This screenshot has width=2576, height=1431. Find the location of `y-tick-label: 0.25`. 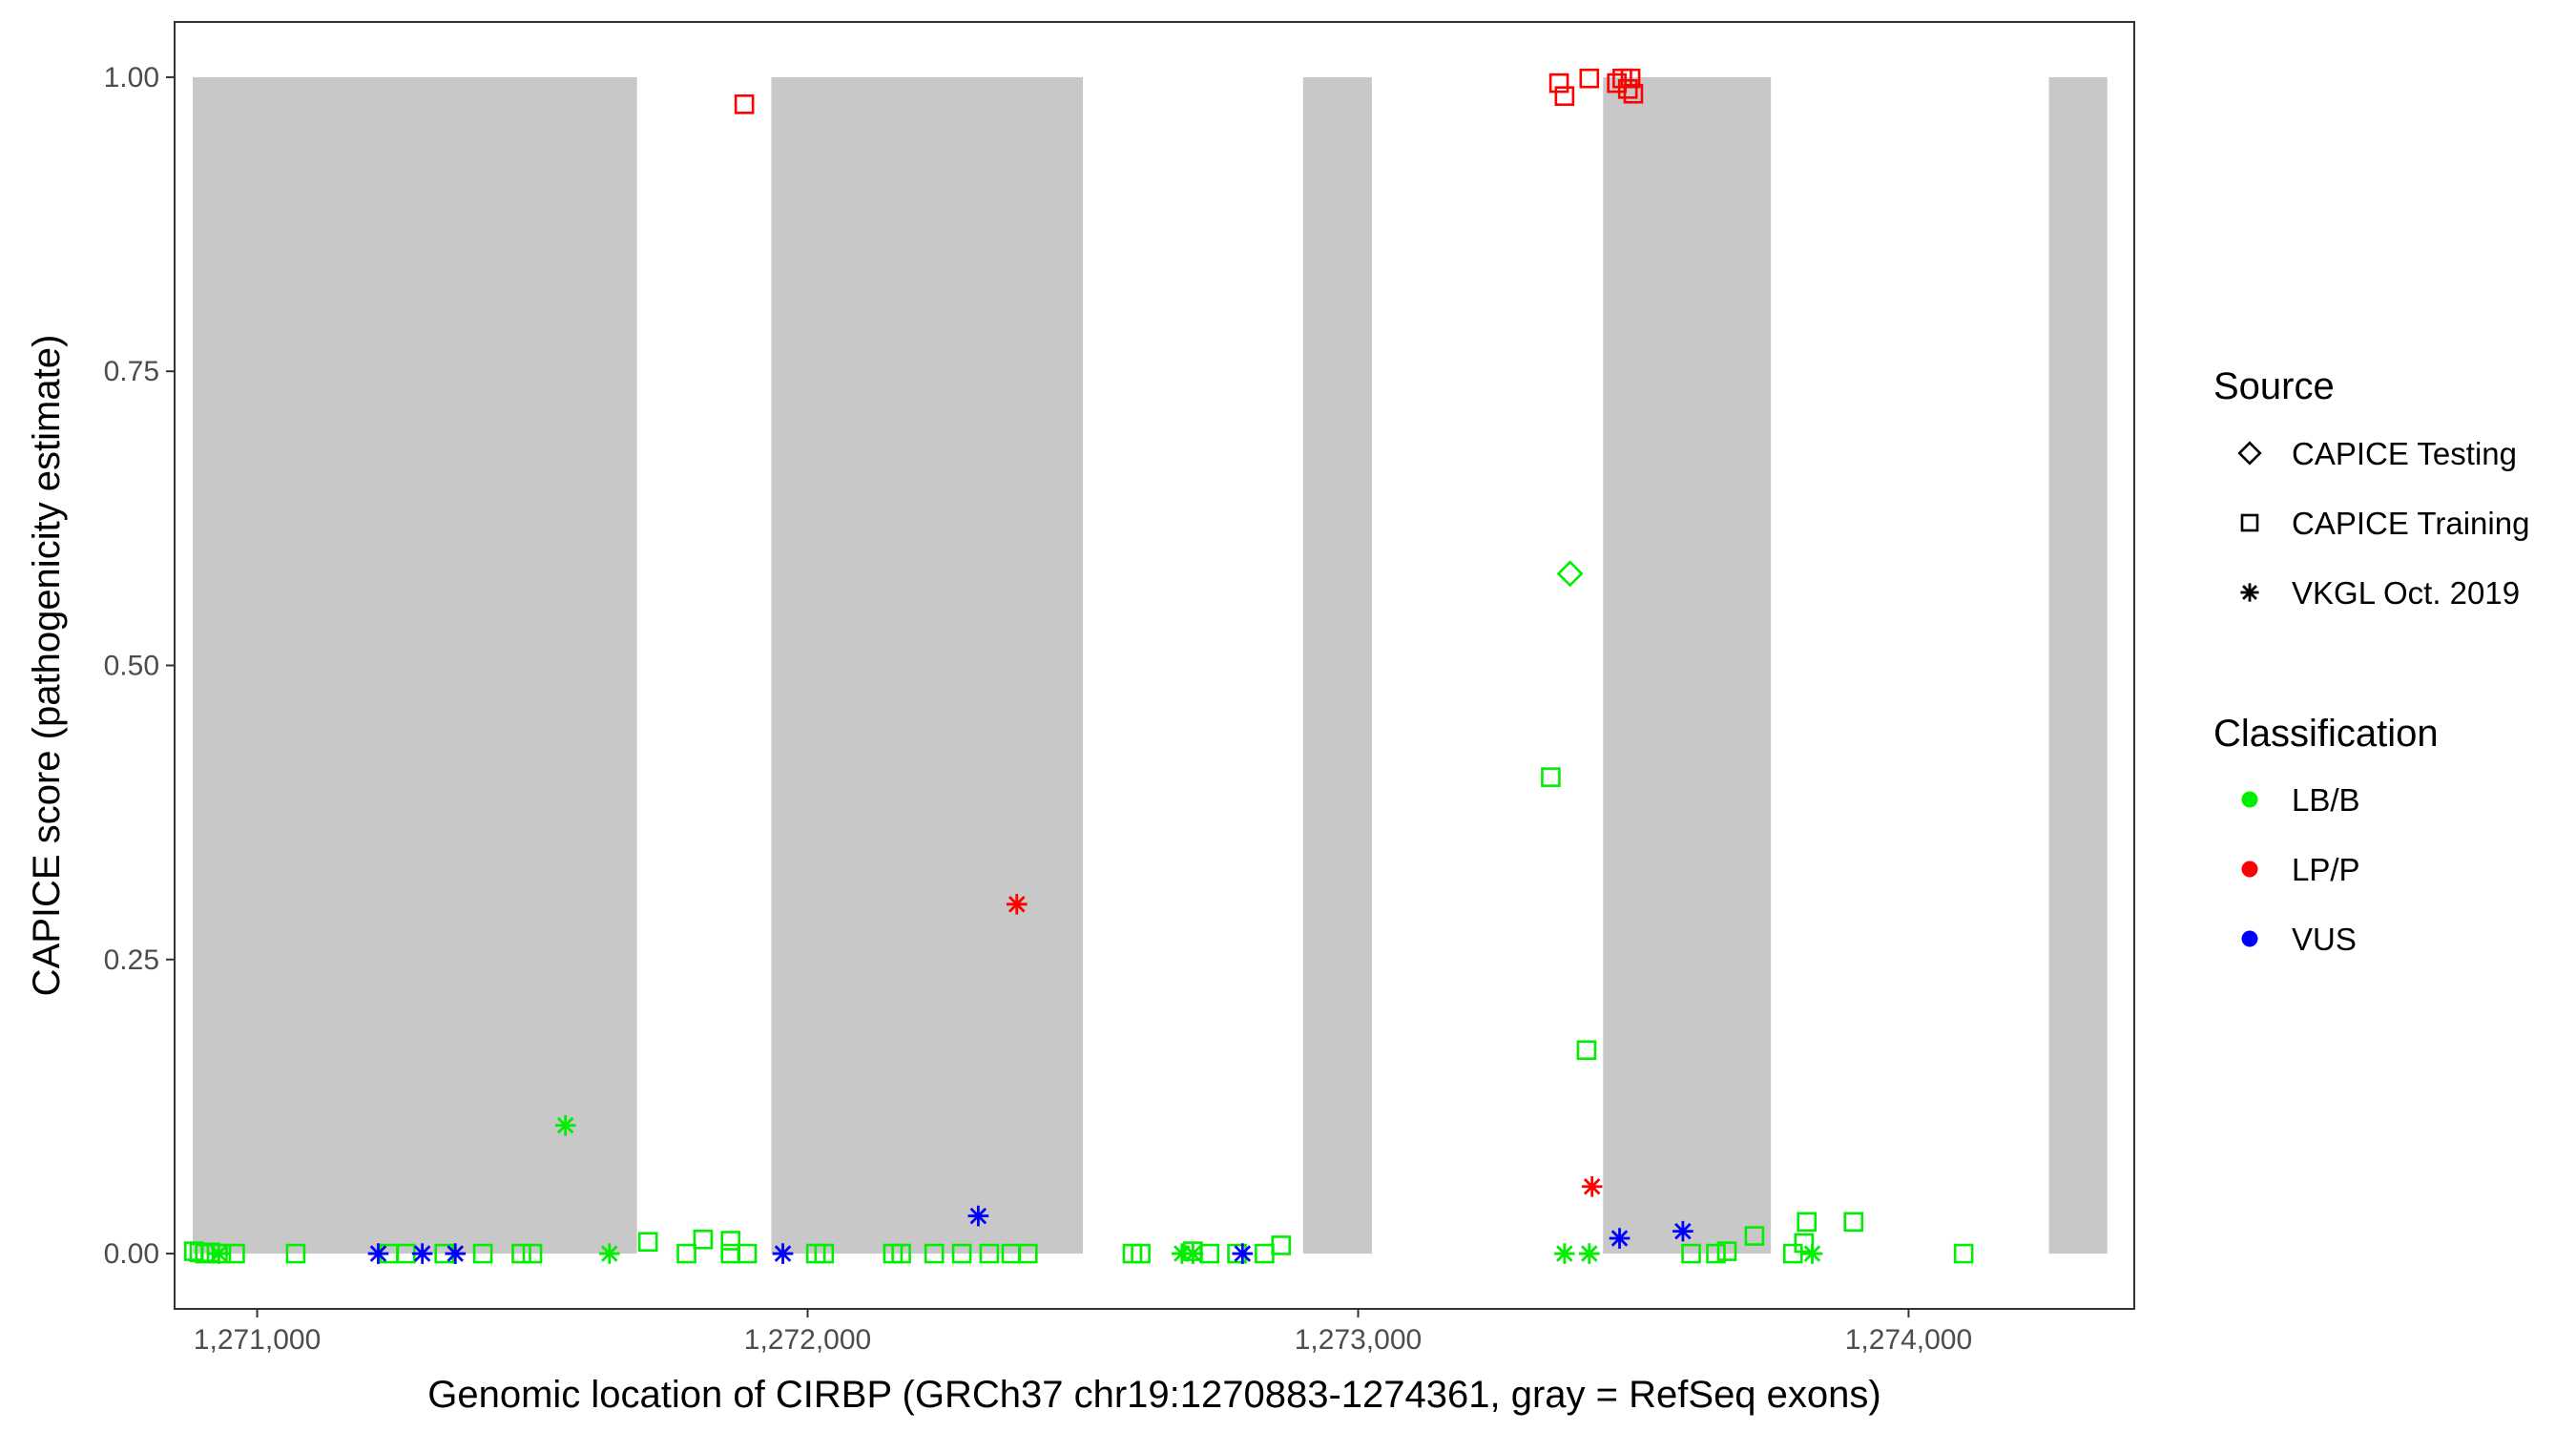

y-tick-label: 0.25 is located at coordinates (131, 960).